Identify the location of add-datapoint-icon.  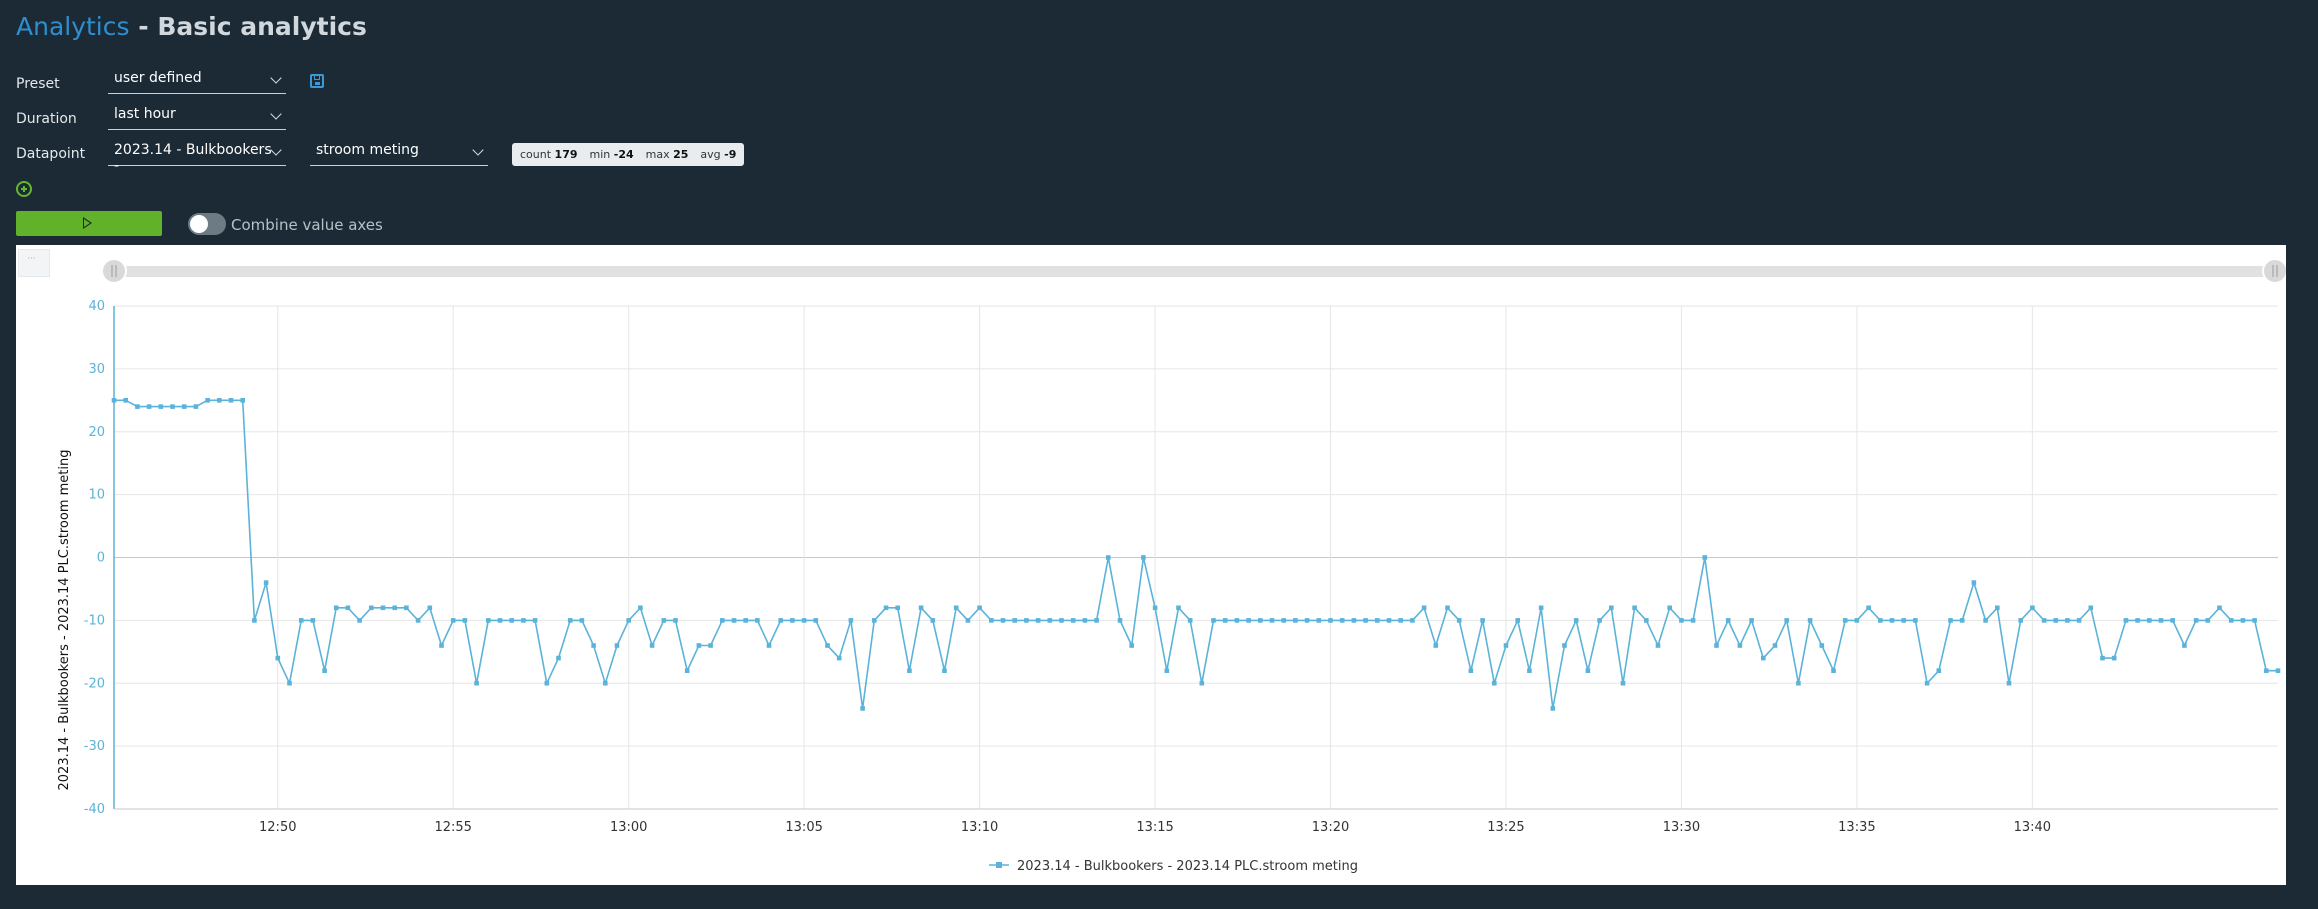
(24, 189).